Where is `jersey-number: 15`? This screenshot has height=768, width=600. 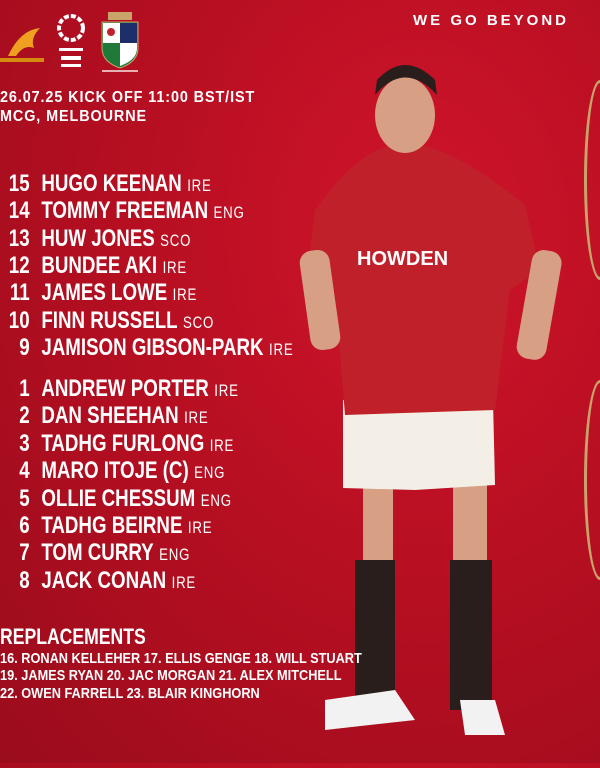
jersey-number: 15 is located at coordinates (19, 183).